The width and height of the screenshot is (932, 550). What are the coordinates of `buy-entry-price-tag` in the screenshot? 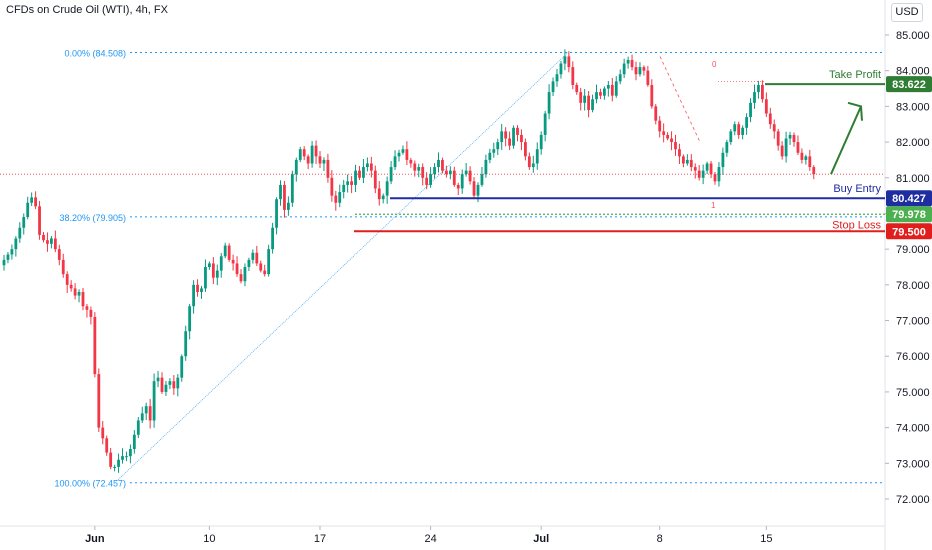 It's located at (909, 198).